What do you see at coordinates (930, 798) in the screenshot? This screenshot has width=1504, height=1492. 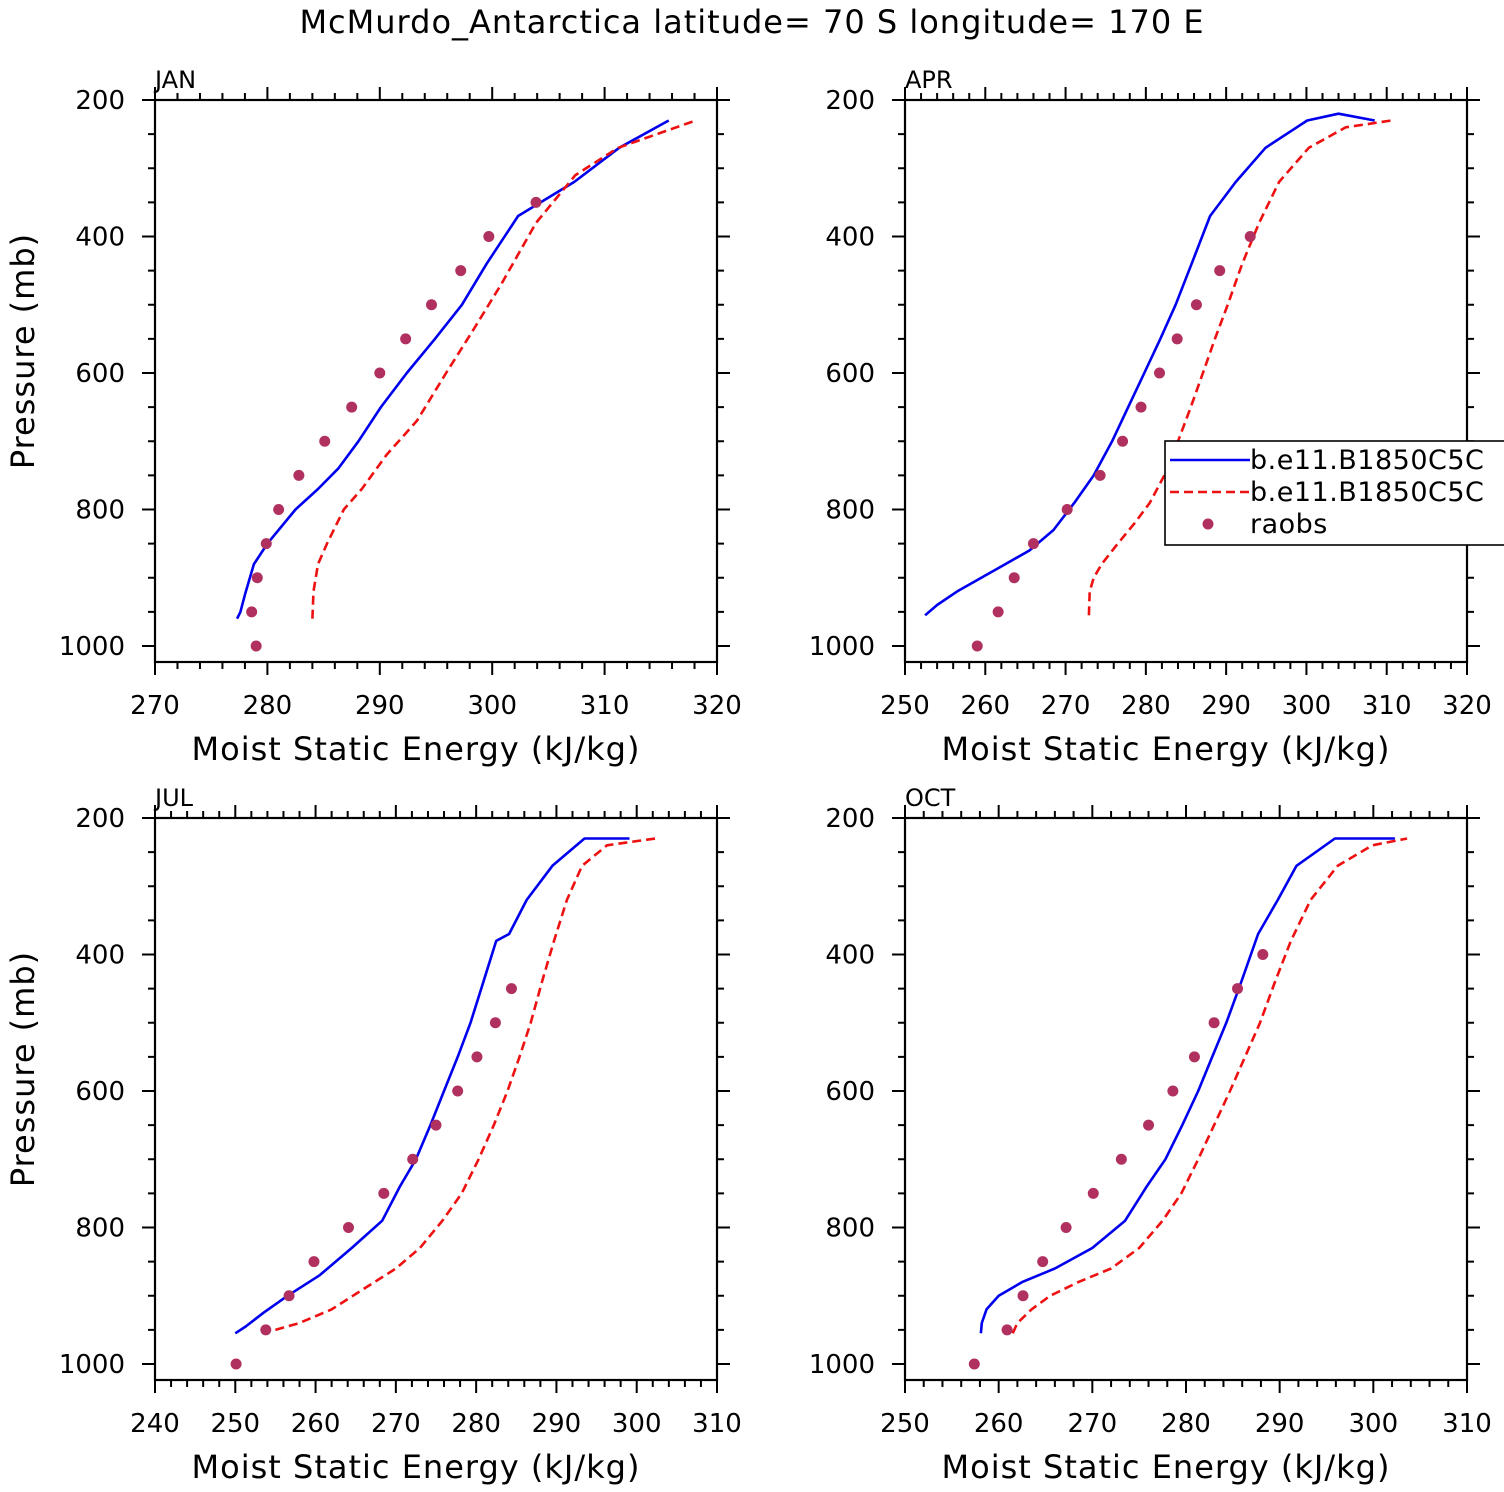 I see `panel-title: OCT` at bounding box center [930, 798].